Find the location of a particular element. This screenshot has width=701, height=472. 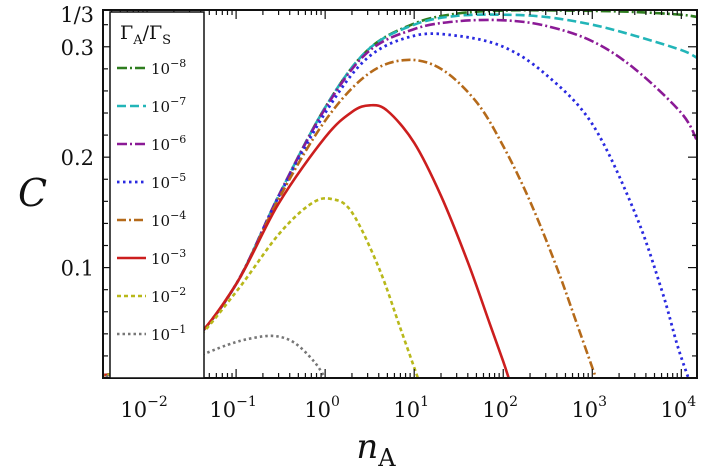

legend-label-7: 10−1 is located at coordinates (168, 333).